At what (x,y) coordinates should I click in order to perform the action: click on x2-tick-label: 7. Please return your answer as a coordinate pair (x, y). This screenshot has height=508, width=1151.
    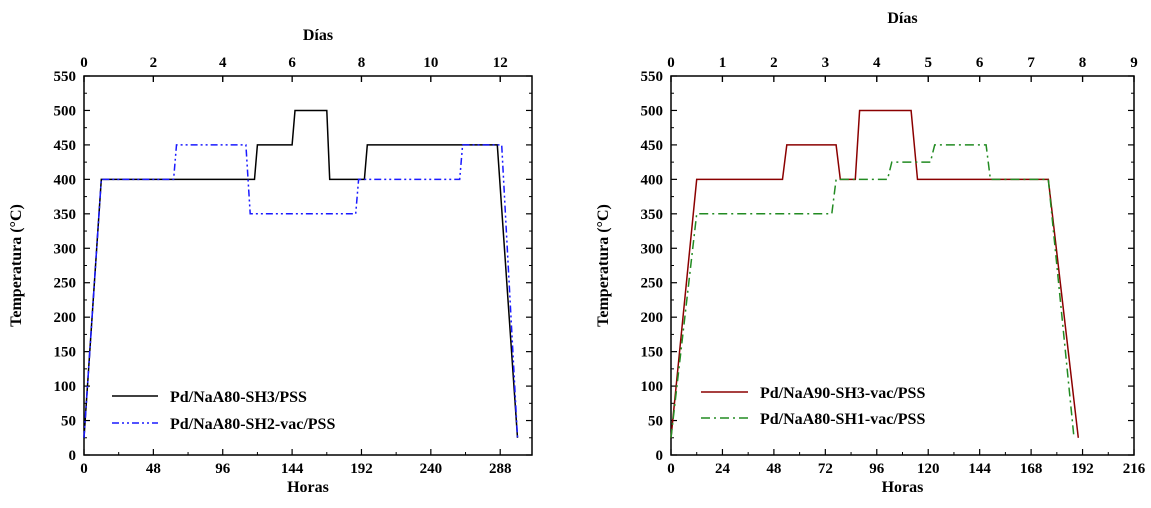
    Looking at the image, I should click on (1031, 63).